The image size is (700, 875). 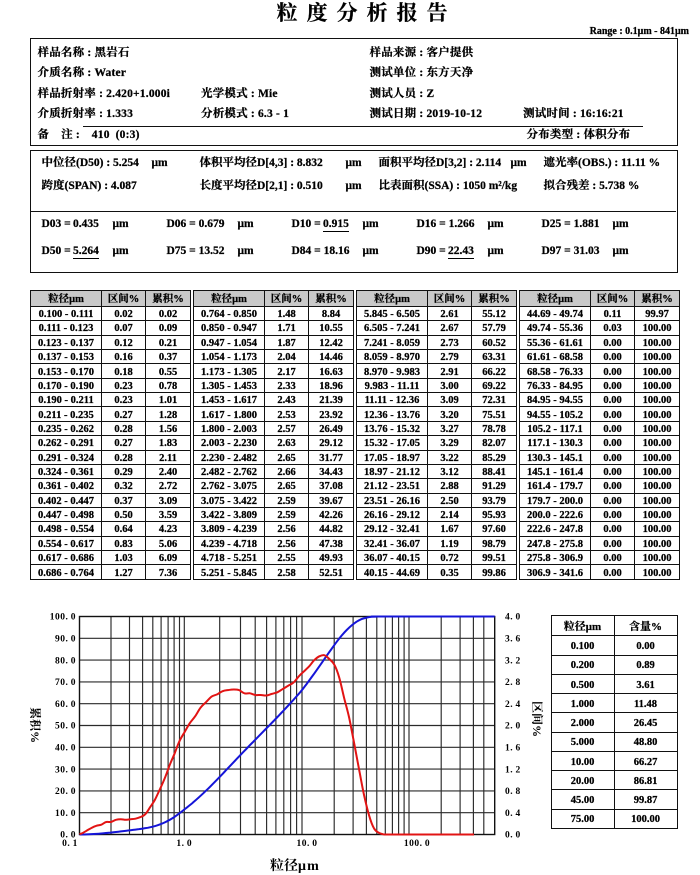 I want to click on svg-text: 粒径μ m, so click(x=294, y=865).